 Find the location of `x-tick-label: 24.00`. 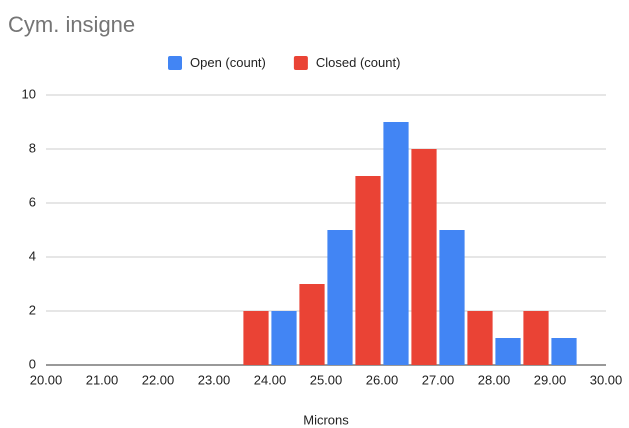

x-tick-label: 24.00 is located at coordinates (270, 379).